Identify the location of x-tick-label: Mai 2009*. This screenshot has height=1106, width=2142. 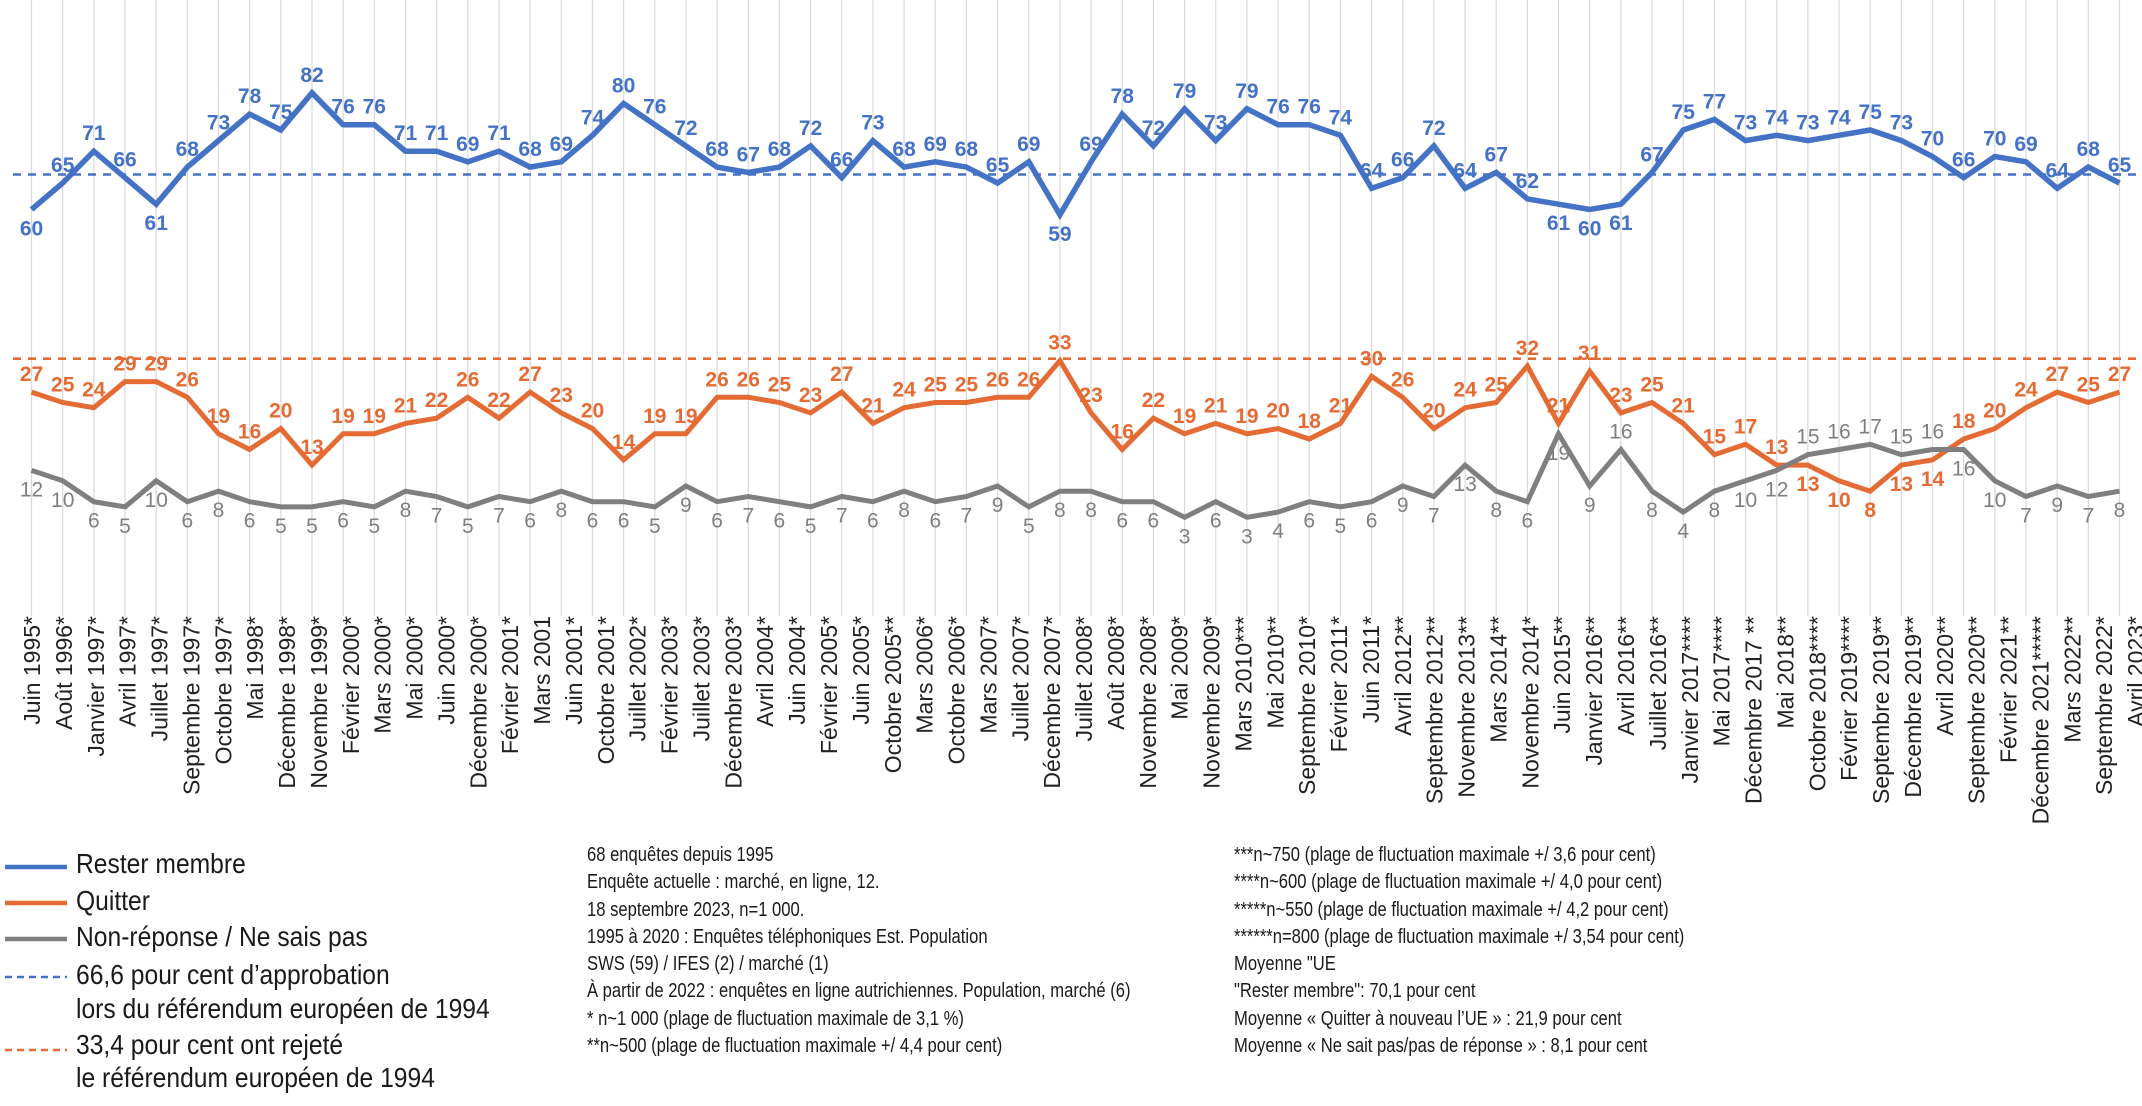
(1180, 668).